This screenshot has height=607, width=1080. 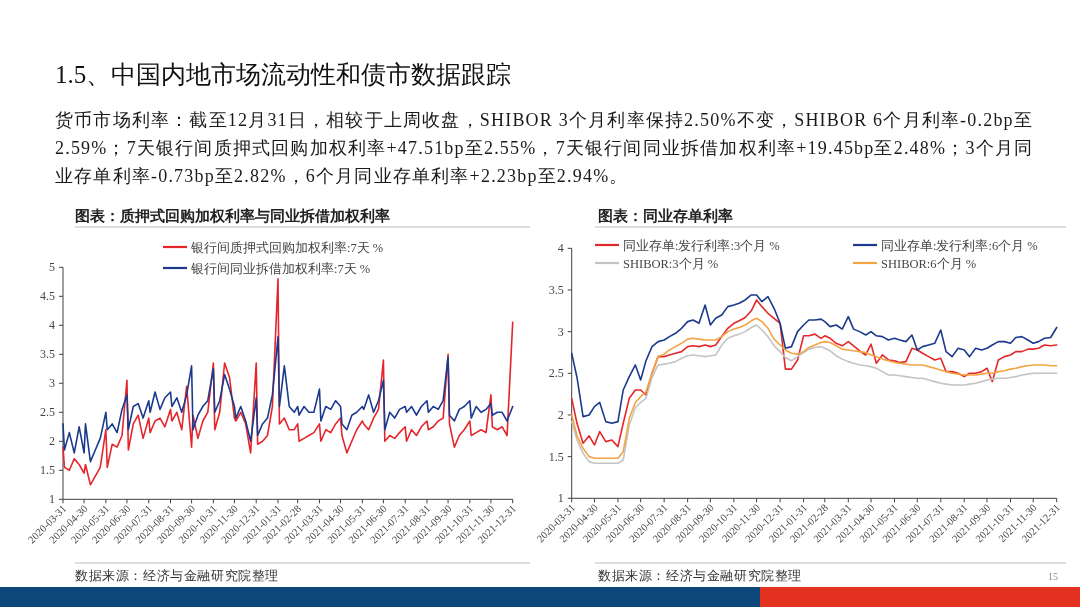 What do you see at coordinates (665, 215) in the screenshot?
I see `chart-title: 图表：同业存单利率` at bounding box center [665, 215].